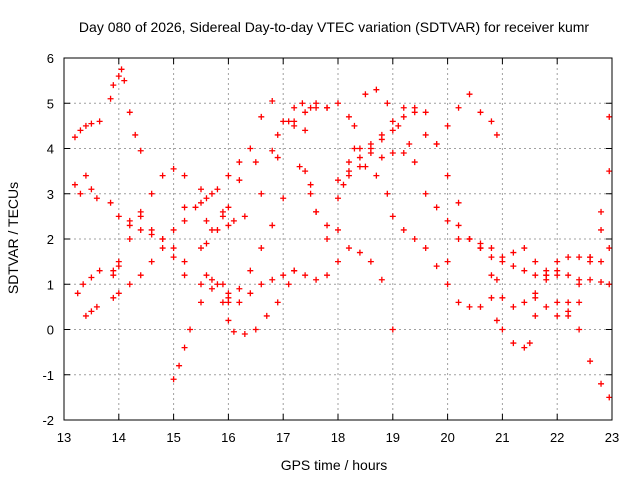 The width and height of the screenshot is (640, 480). I want to click on x-tick-label: 23, so click(612, 437).